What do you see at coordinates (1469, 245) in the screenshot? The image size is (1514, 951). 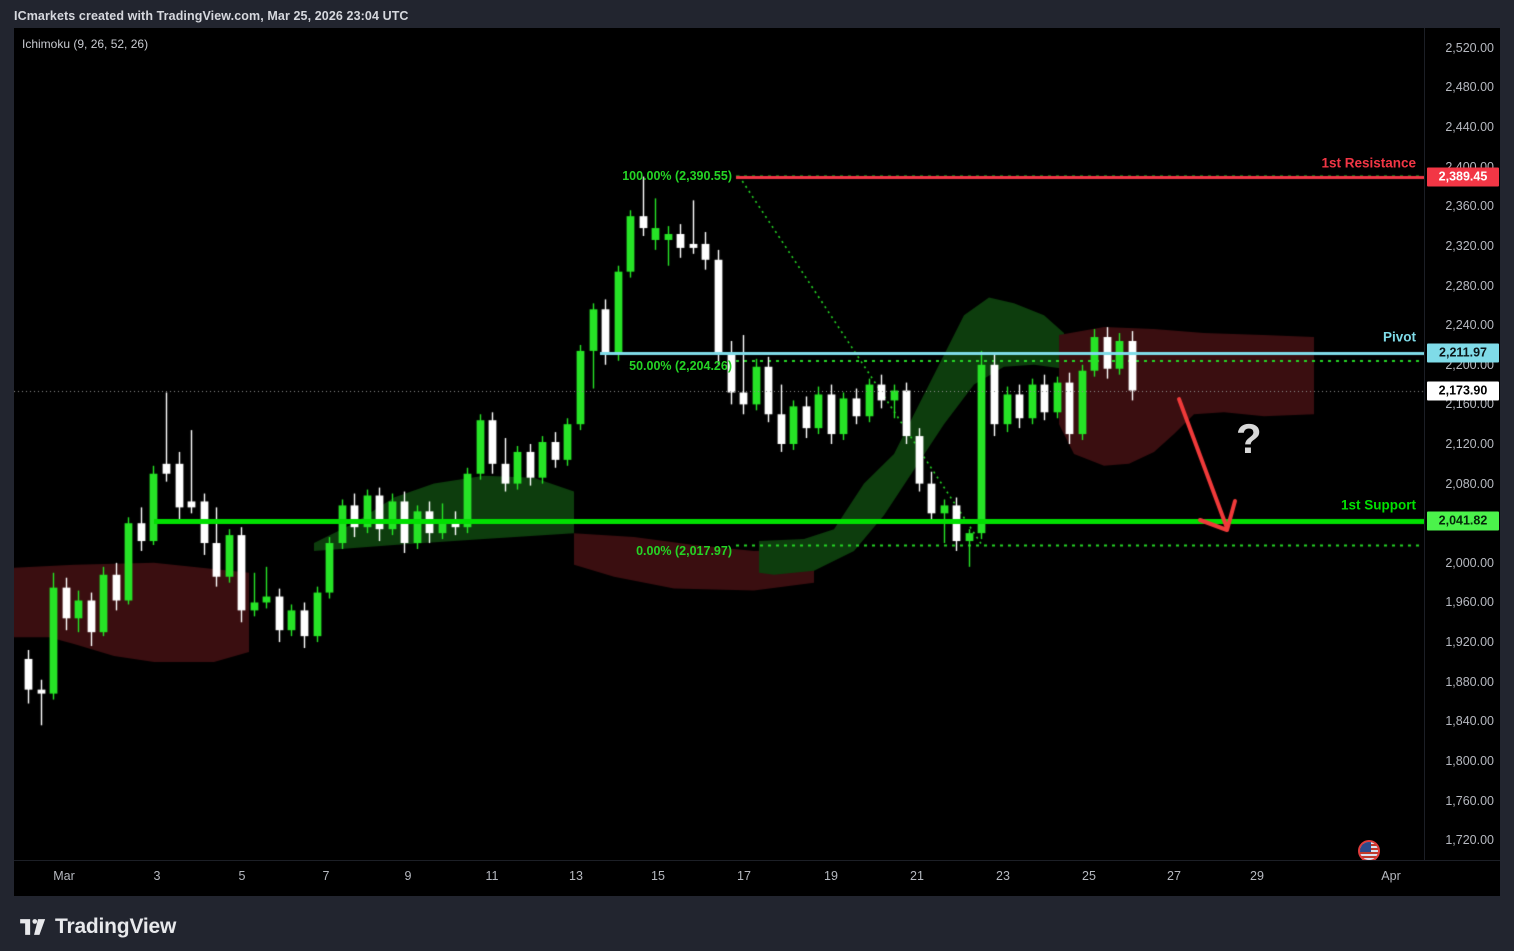 I see `price-axis-tick: 2,320.00` at bounding box center [1469, 245].